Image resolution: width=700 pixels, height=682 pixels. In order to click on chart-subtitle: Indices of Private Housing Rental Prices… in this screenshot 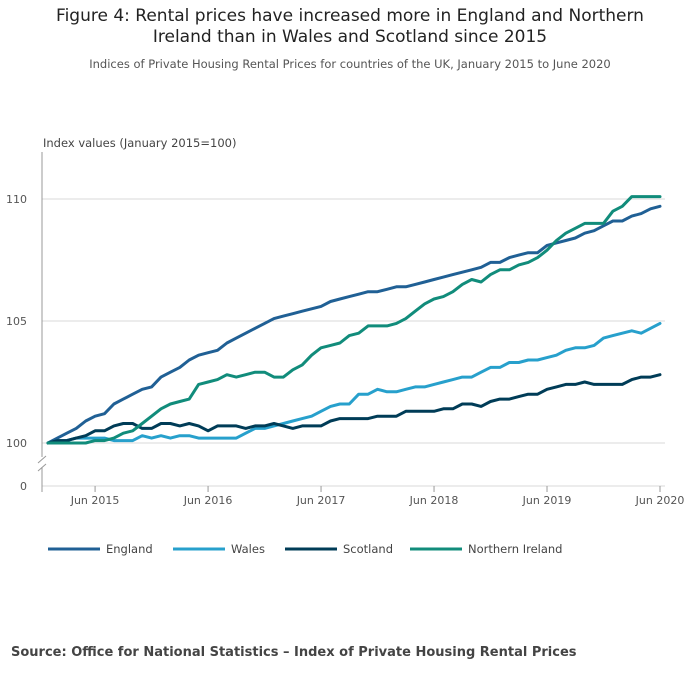, I will do `click(350, 64)`.